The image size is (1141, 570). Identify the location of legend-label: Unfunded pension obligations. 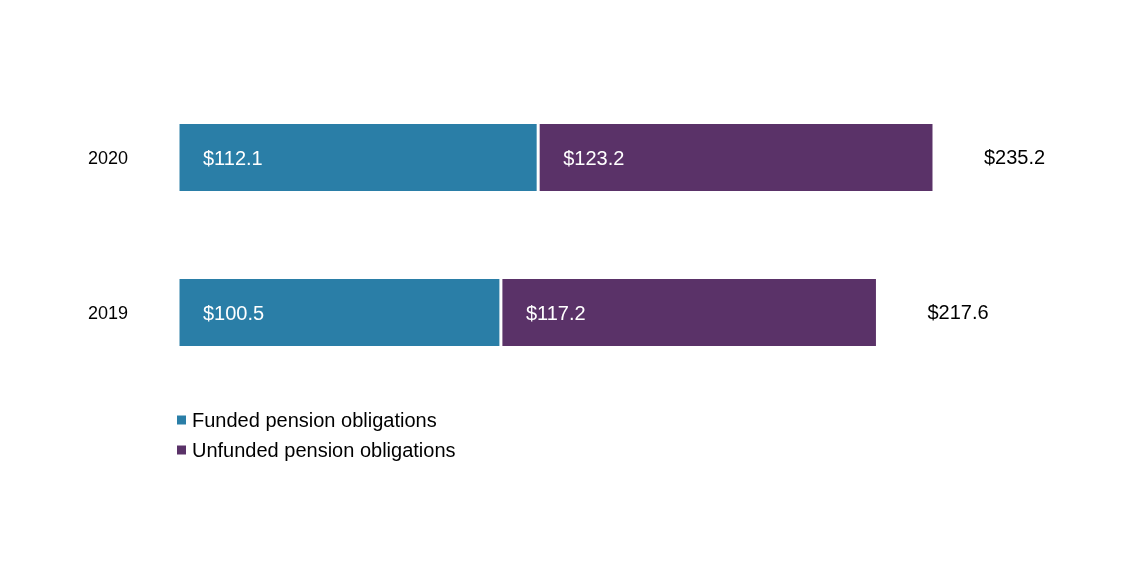
(324, 450).